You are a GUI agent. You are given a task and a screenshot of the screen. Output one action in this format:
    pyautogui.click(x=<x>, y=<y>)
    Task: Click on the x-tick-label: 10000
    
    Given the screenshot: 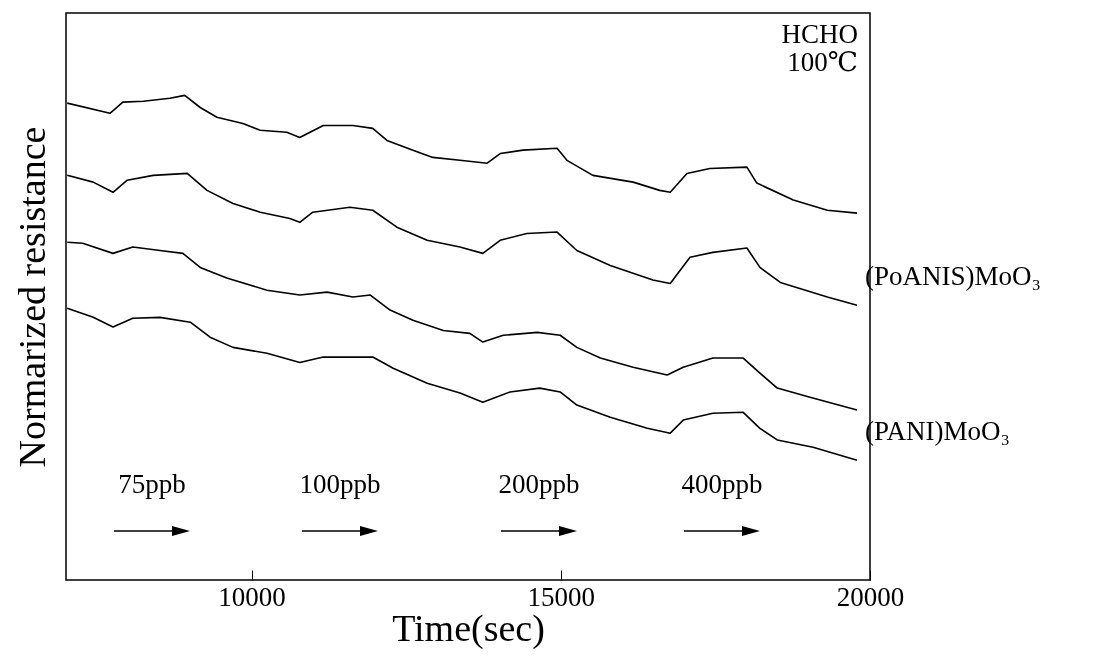 What is the action you would take?
    pyautogui.click(x=252, y=596)
    